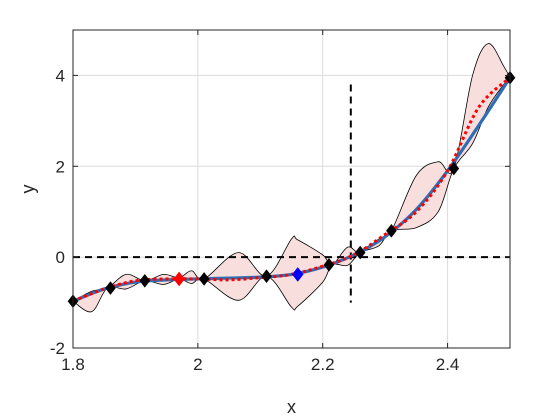  I want to click on highlighted-point-blue, so click(298, 274).